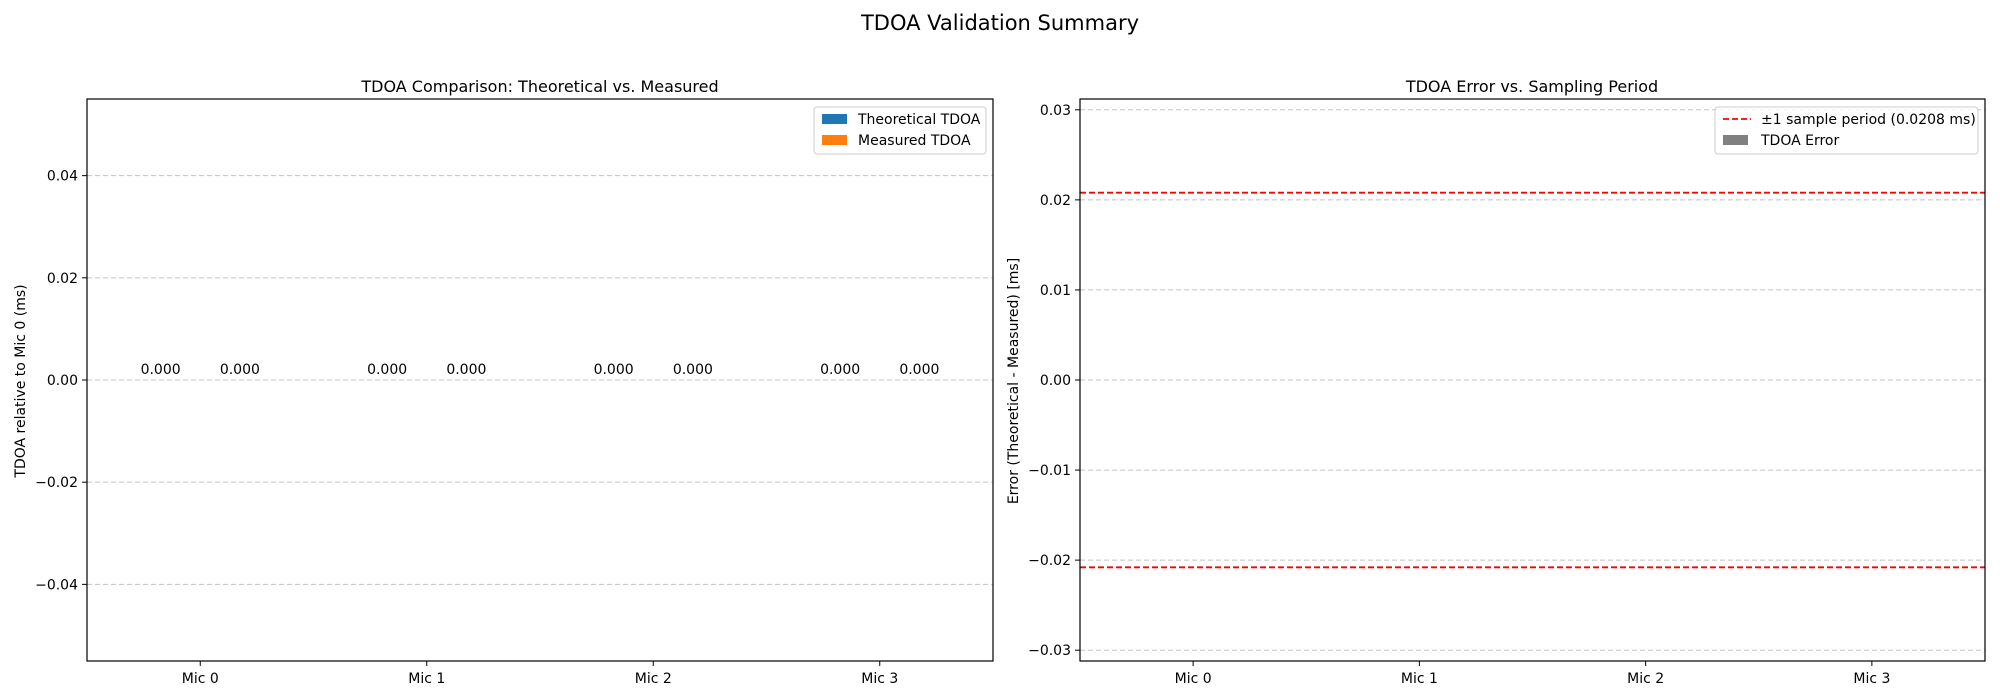 The image size is (2000, 700). Describe the element at coordinates (1800, 141) in the screenshot. I see `legend-label-error: TDOA Error` at that location.